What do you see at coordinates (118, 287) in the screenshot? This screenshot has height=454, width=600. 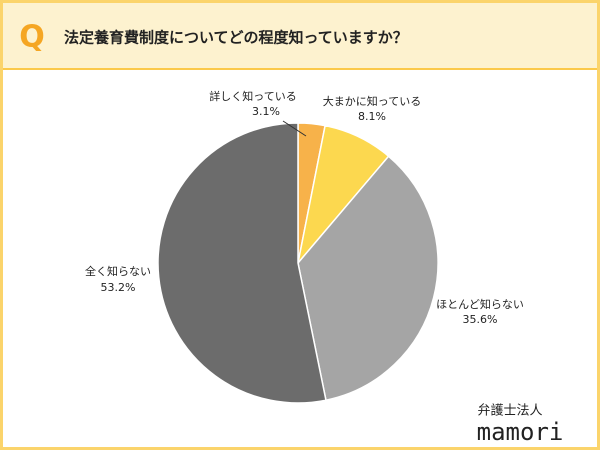 I see `slice-value: 53.2%` at bounding box center [118, 287].